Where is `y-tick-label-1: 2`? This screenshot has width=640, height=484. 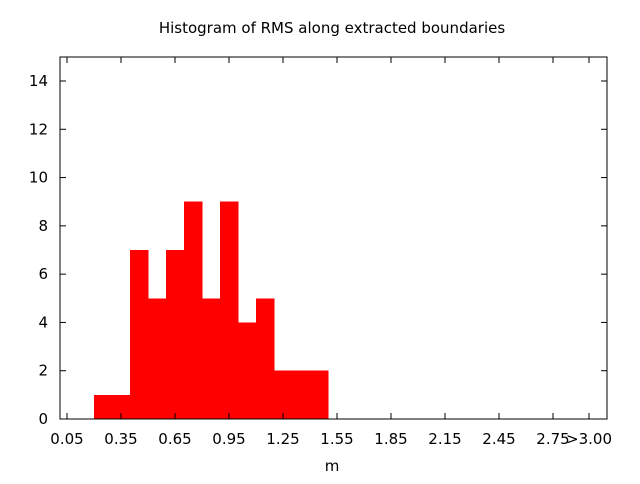 y-tick-label-1: 2 is located at coordinates (43, 371).